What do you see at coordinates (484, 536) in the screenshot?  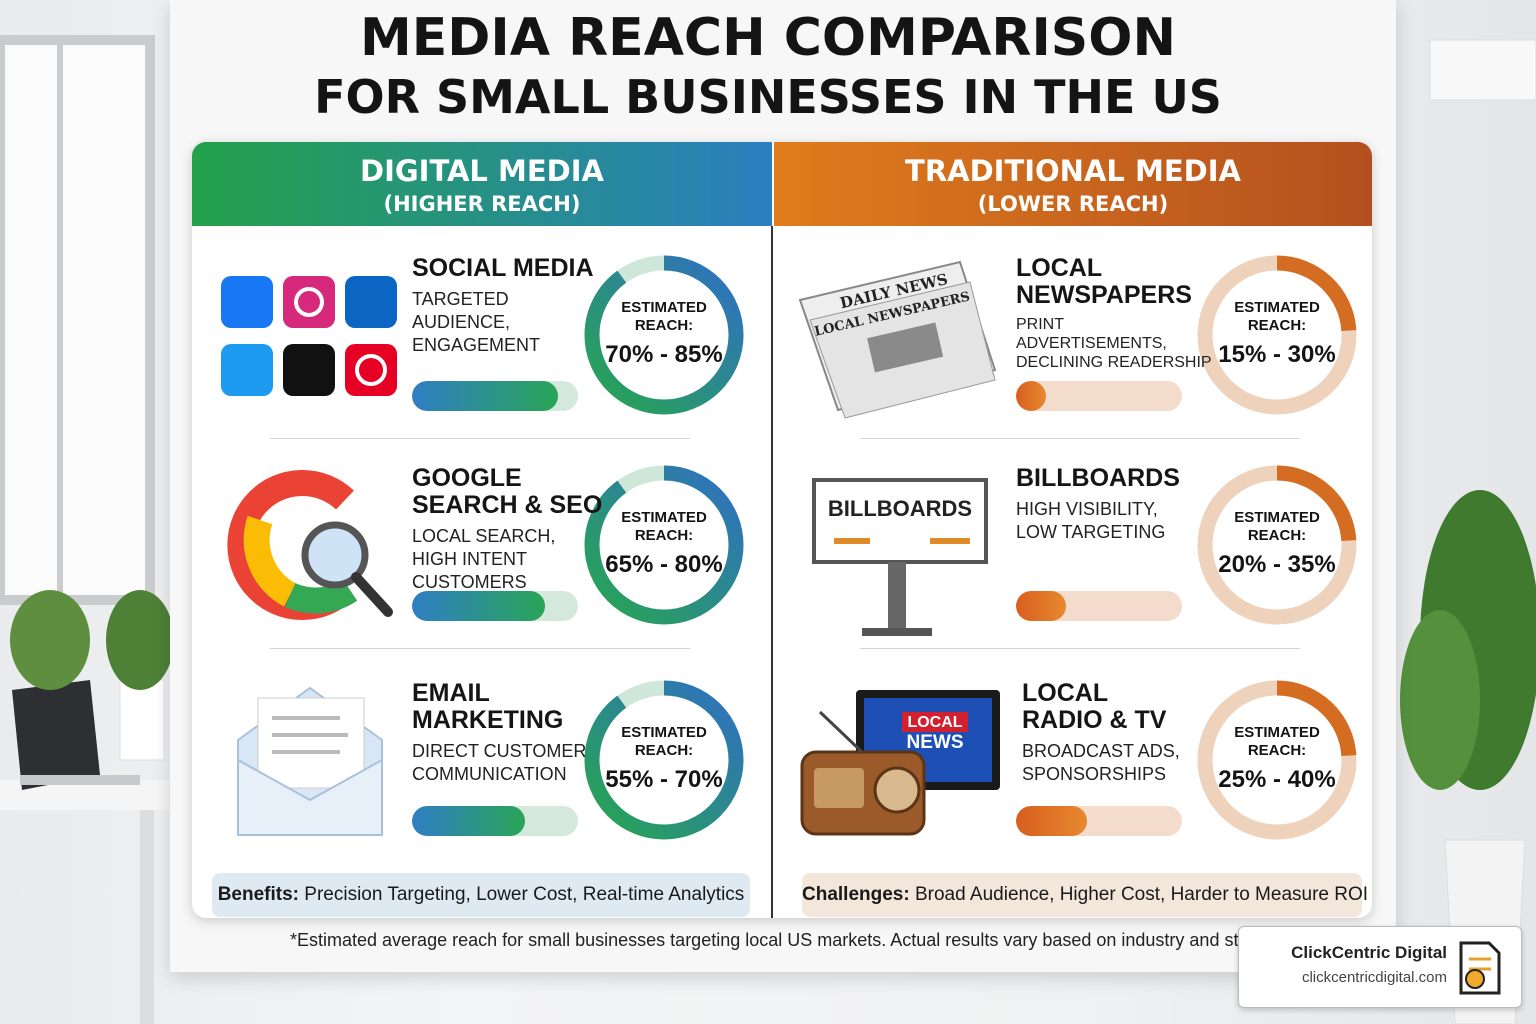 I see `description-line: LOCAL SEARCH,` at bounding box center [484, 536].